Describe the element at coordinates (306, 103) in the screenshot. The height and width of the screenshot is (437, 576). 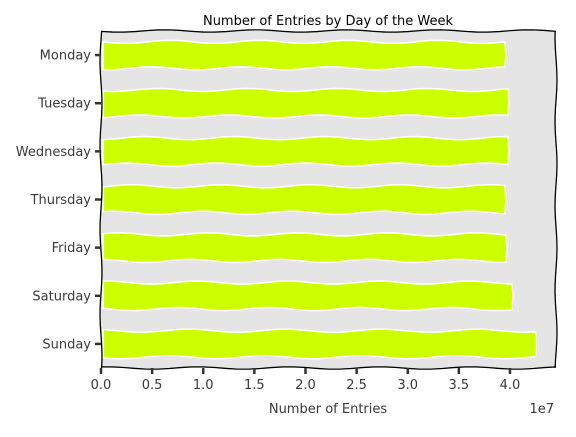
I see `bar-tuesday` at that location.